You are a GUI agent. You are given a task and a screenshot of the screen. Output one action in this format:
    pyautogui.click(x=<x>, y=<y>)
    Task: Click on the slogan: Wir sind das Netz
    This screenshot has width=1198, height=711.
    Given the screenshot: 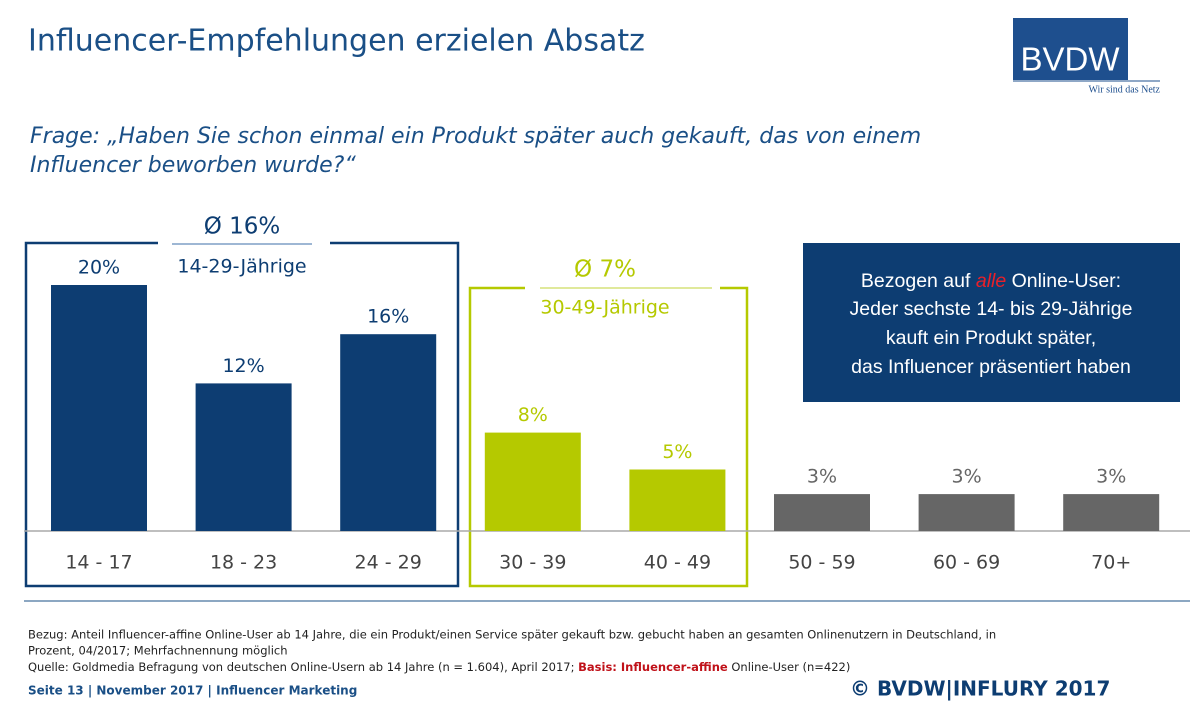 What is the action you would take?
    pyautogui.click(x=1124, y=89)
    